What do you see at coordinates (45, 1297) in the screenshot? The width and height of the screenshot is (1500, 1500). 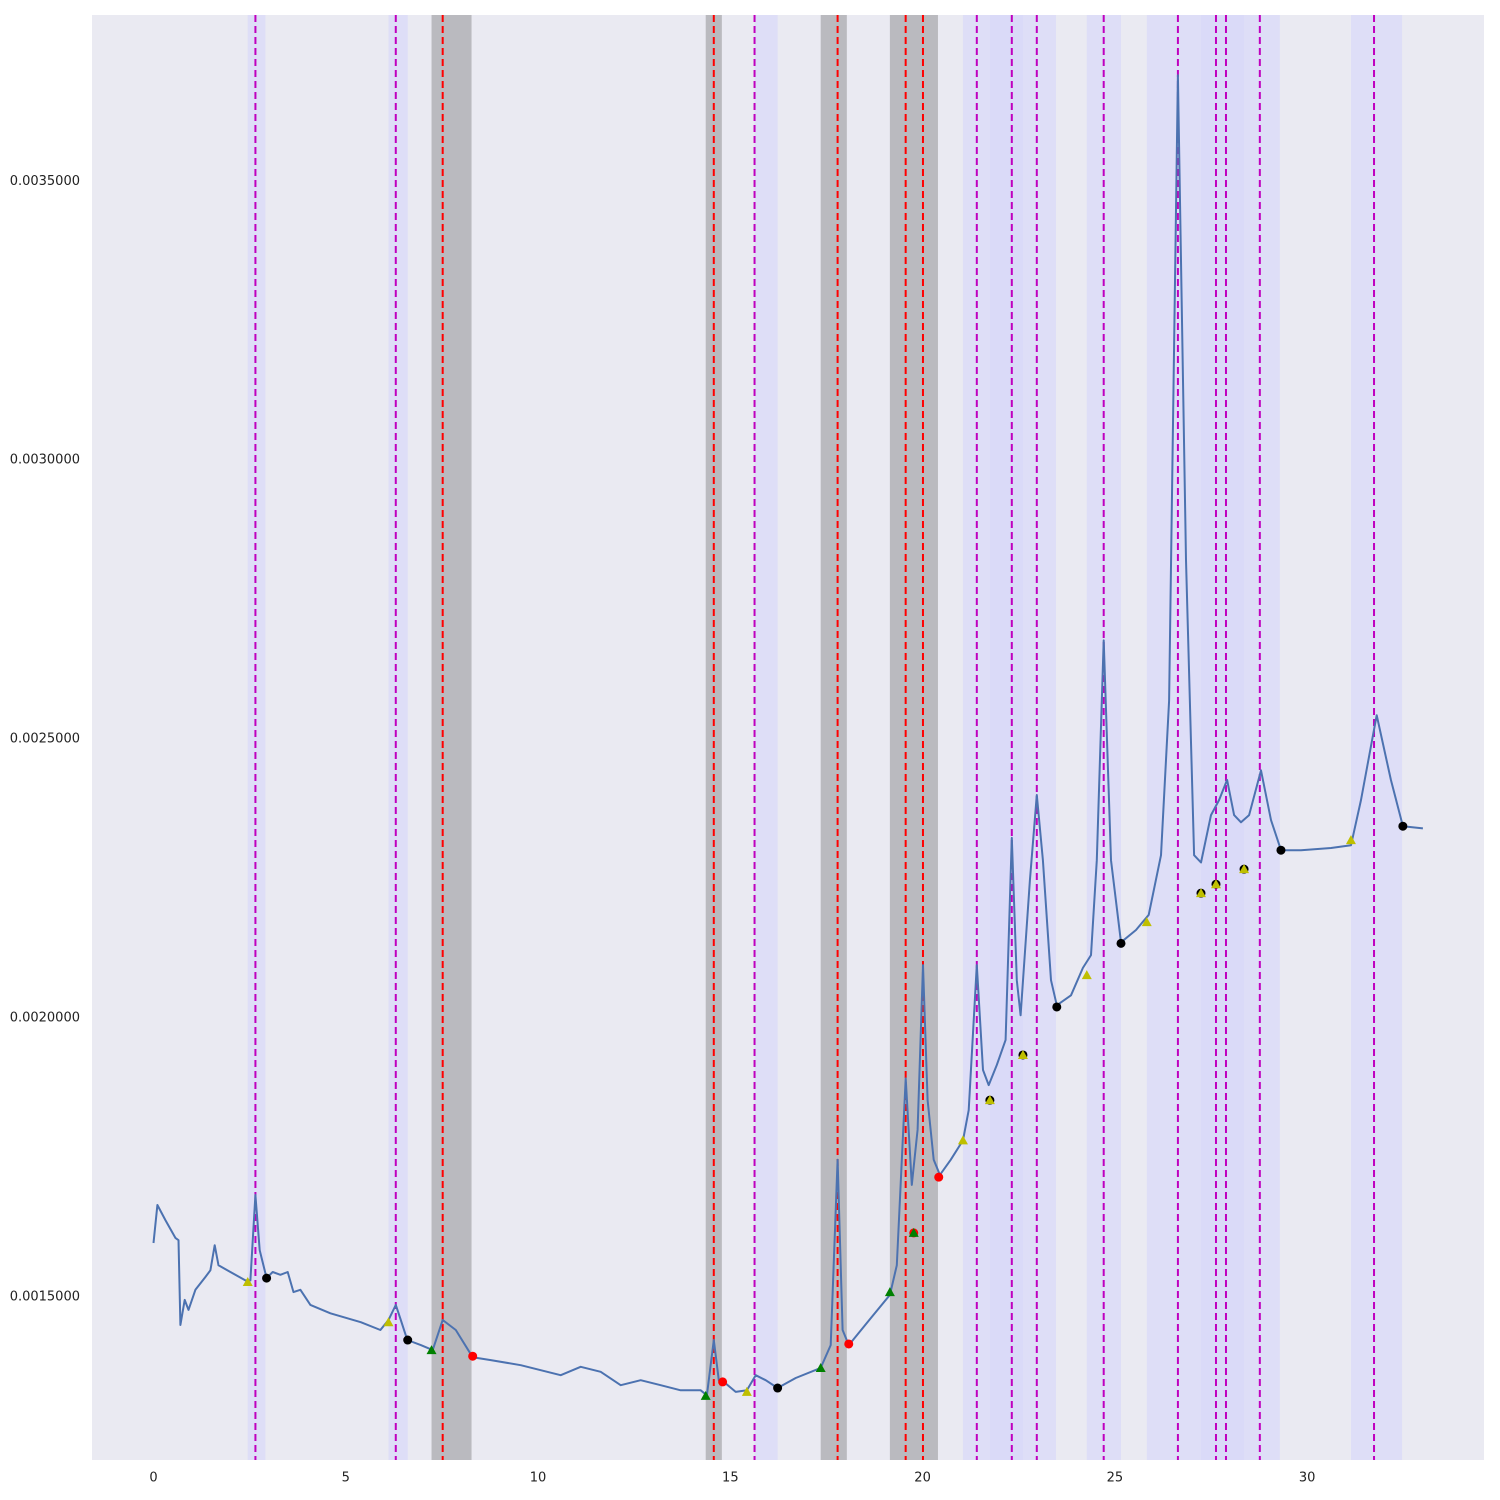 I see `y-tick-label: 0.0015000` at bounding box center [45, 1297].